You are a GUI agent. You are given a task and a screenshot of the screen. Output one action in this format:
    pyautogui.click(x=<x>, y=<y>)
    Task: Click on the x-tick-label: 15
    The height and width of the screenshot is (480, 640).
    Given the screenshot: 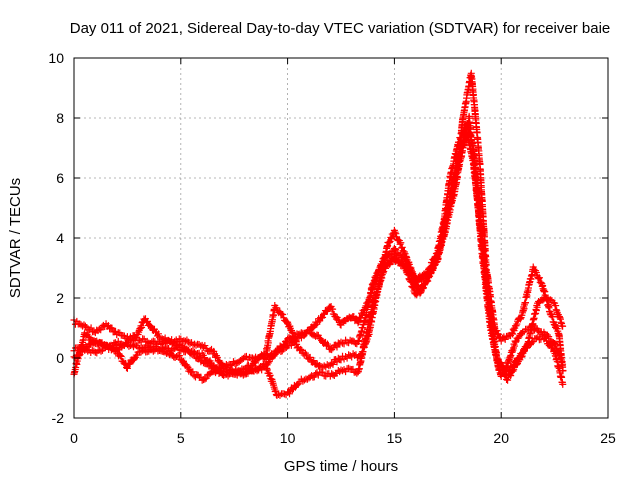 What is the action you would take?
    pyautogui.click(x=395, y=438)
    